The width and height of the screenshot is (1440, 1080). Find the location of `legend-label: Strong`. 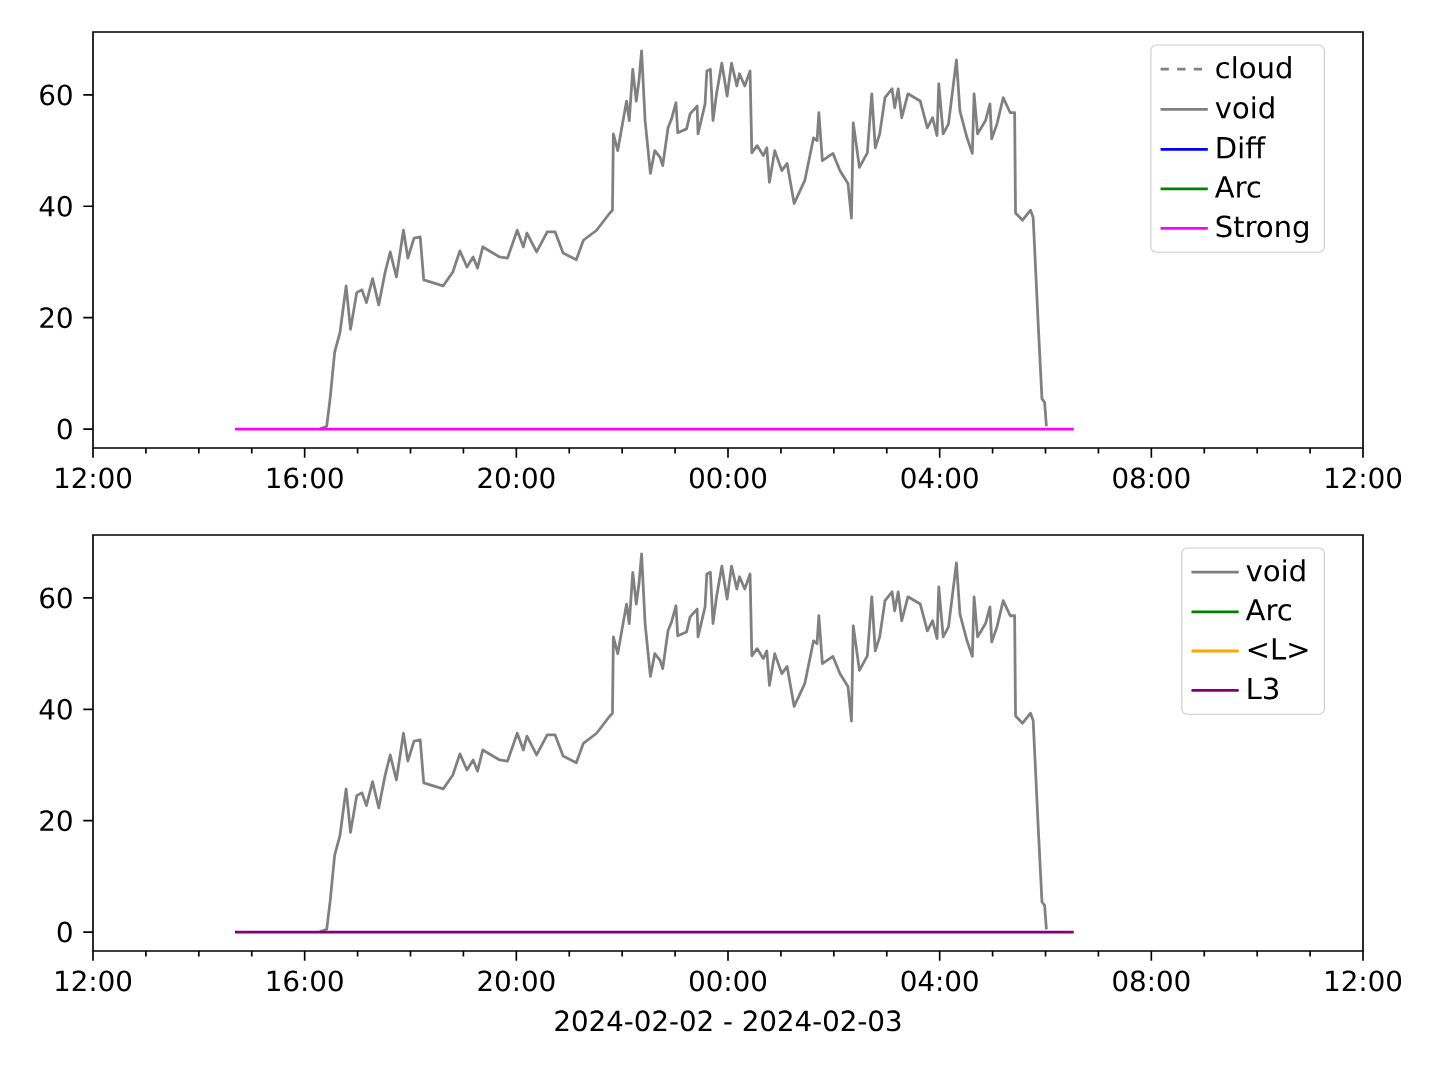

legend-label: Strong is located at coordinates (1262, 229).